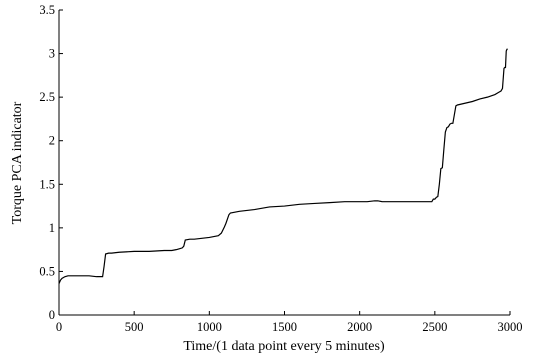 This screenshot has height=362, width=538. I want to click on x-tick-label: 2000, so click(359, 327).